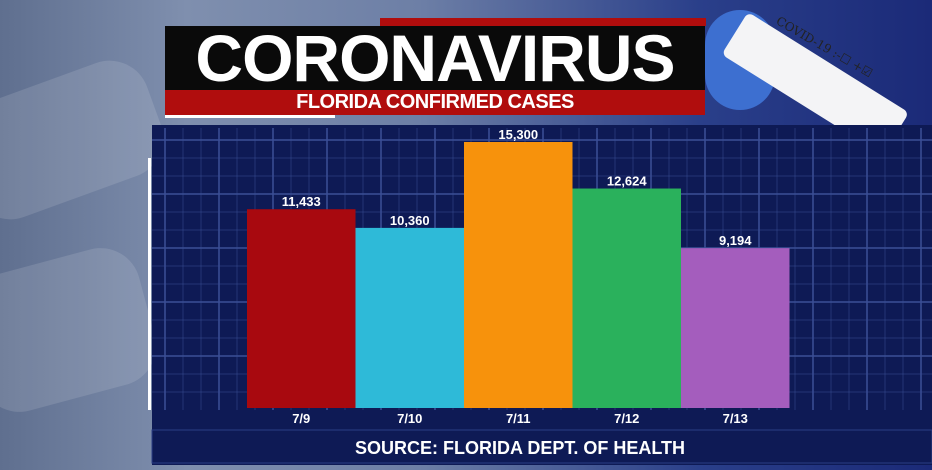  Describe the element at coordinates (410, 220) in the screenshot. I see `data-label: 10,360` at that location.